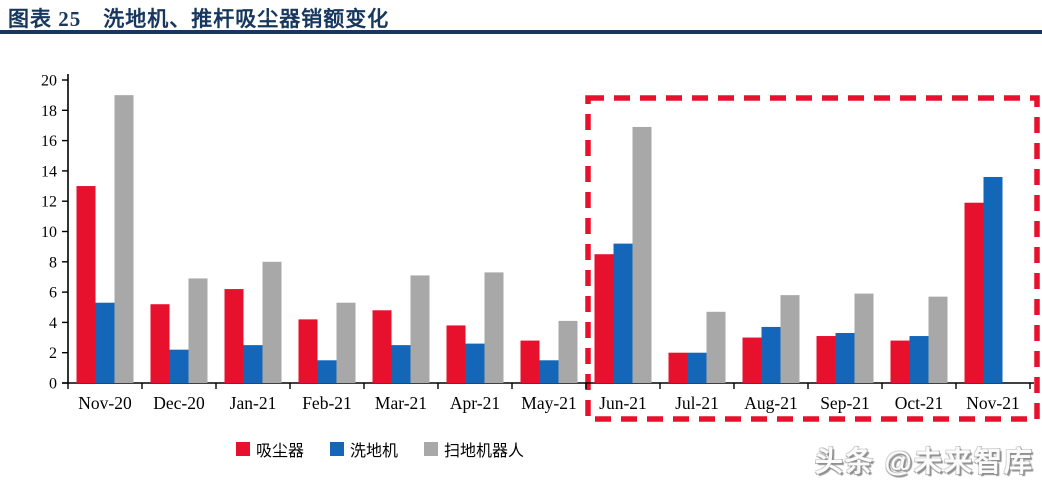 The width and height of the screenshot is (1042, 485). I want to click on y-tick-label: 4, so click(53, 323).